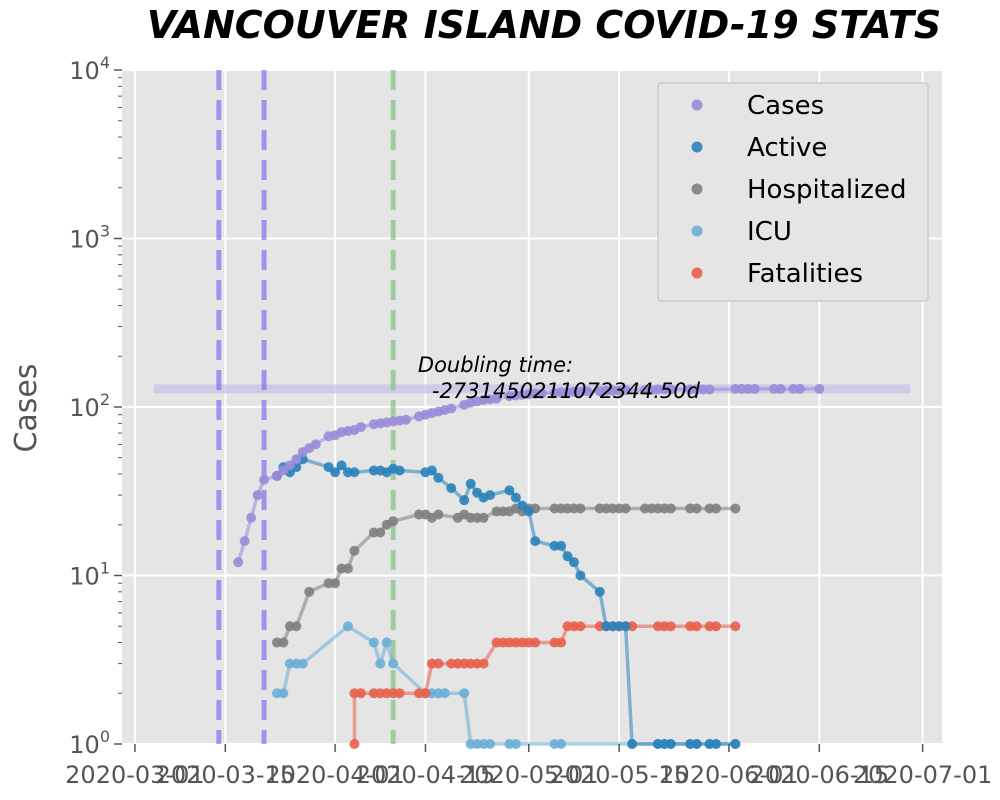  What do you see at coordinates (697, 273) in the screenshot?
I see `legend-marker-fatalities` at bounding box center [697, 273].